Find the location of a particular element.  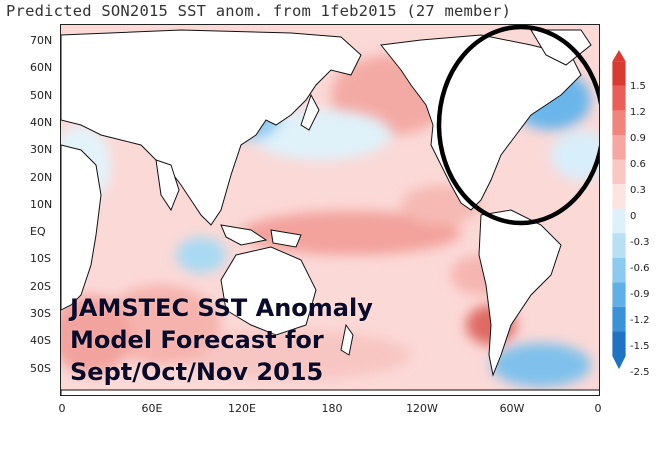

latitude-label: 10S is located at coordinates (40, 259).